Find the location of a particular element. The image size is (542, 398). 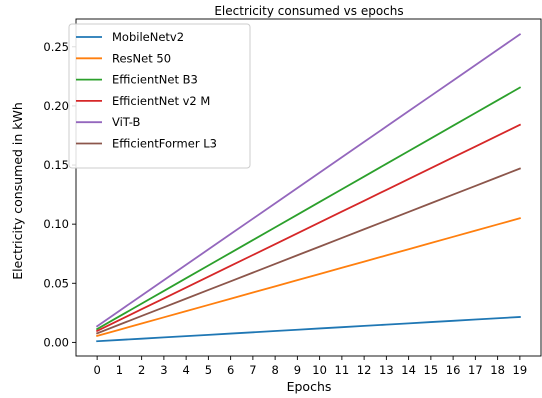

x-tick-label: 2 is located at coordinates (141, 370).